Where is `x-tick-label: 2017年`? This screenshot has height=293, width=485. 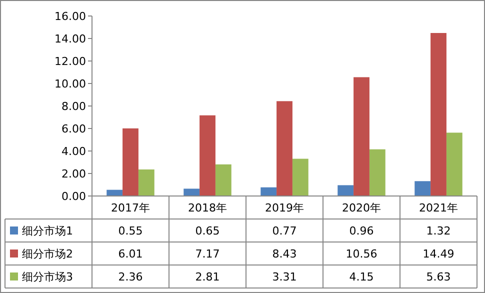
x-tick-label: 2017年 is located at coordinates (130, 208).